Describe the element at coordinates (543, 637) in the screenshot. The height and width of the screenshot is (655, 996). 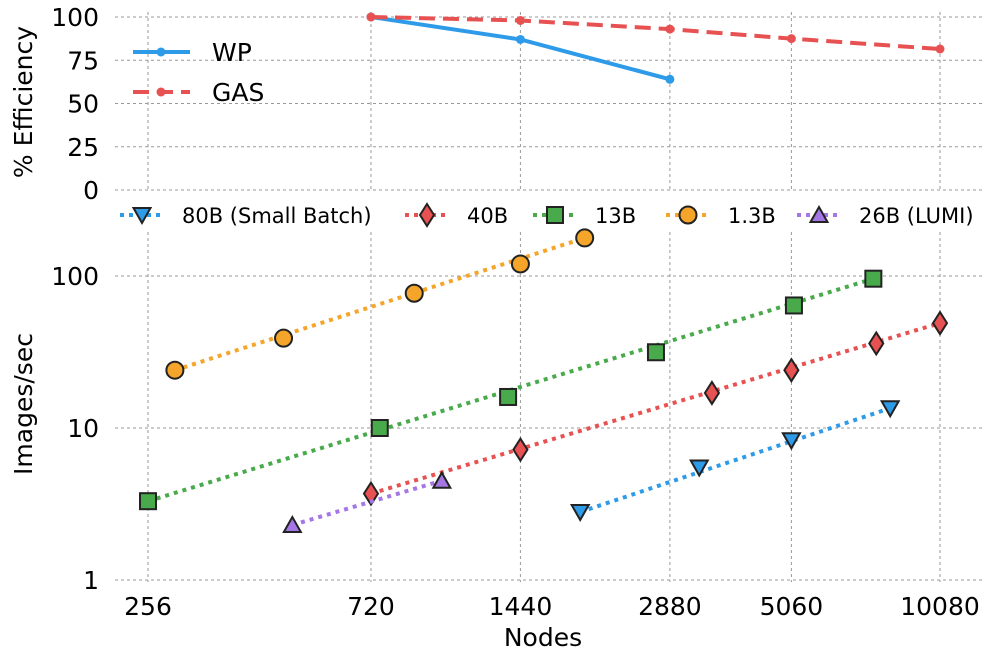
I see `x-axis-title: Nodes` at that location.